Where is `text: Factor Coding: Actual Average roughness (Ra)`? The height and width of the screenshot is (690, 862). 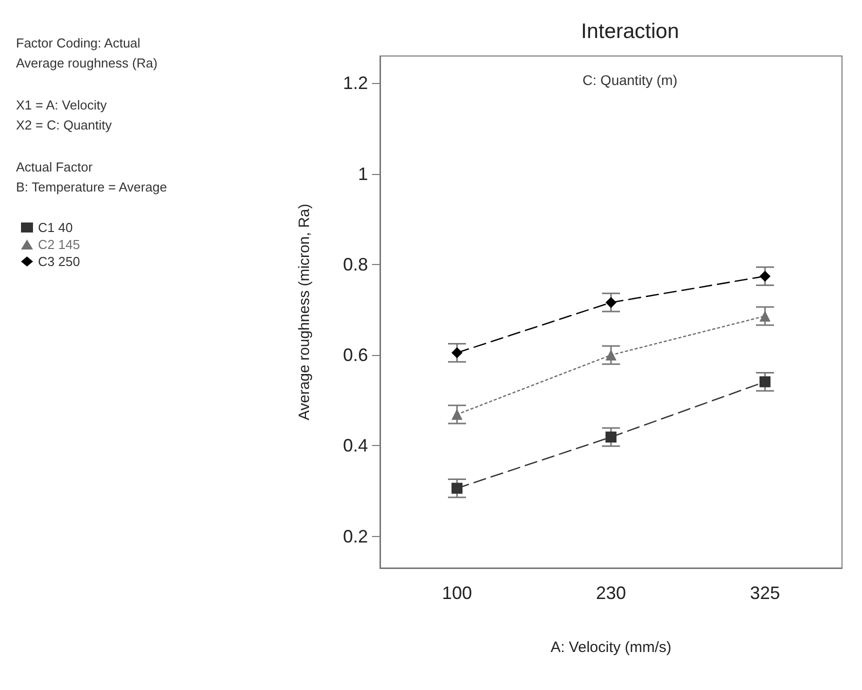
text: Factor Coding: Actual Average roughness (Ra) is located at coordinates (87, 53).